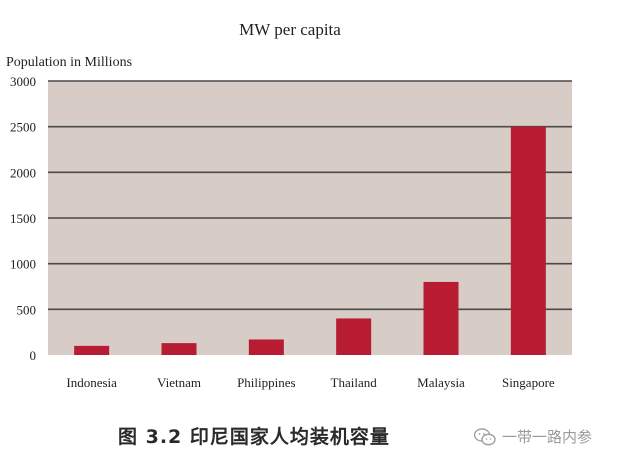 Image resolution: width=640 pixels, height=468 pixels. Describe the element at coordinates (23, 264) in the screenshot. I see `y-tick-label: 1000` at that location.